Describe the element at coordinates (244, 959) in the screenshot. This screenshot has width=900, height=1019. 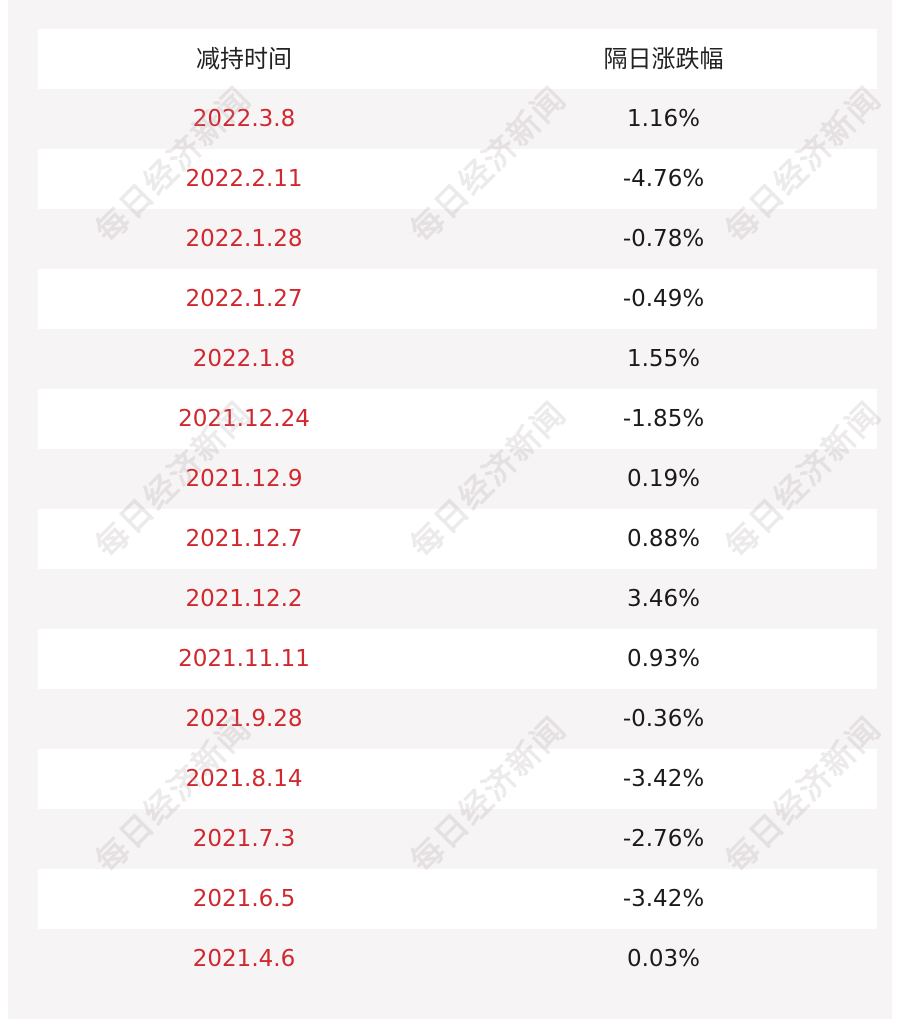
I see `reduction-date-cell: 2021.4.6` at that location.